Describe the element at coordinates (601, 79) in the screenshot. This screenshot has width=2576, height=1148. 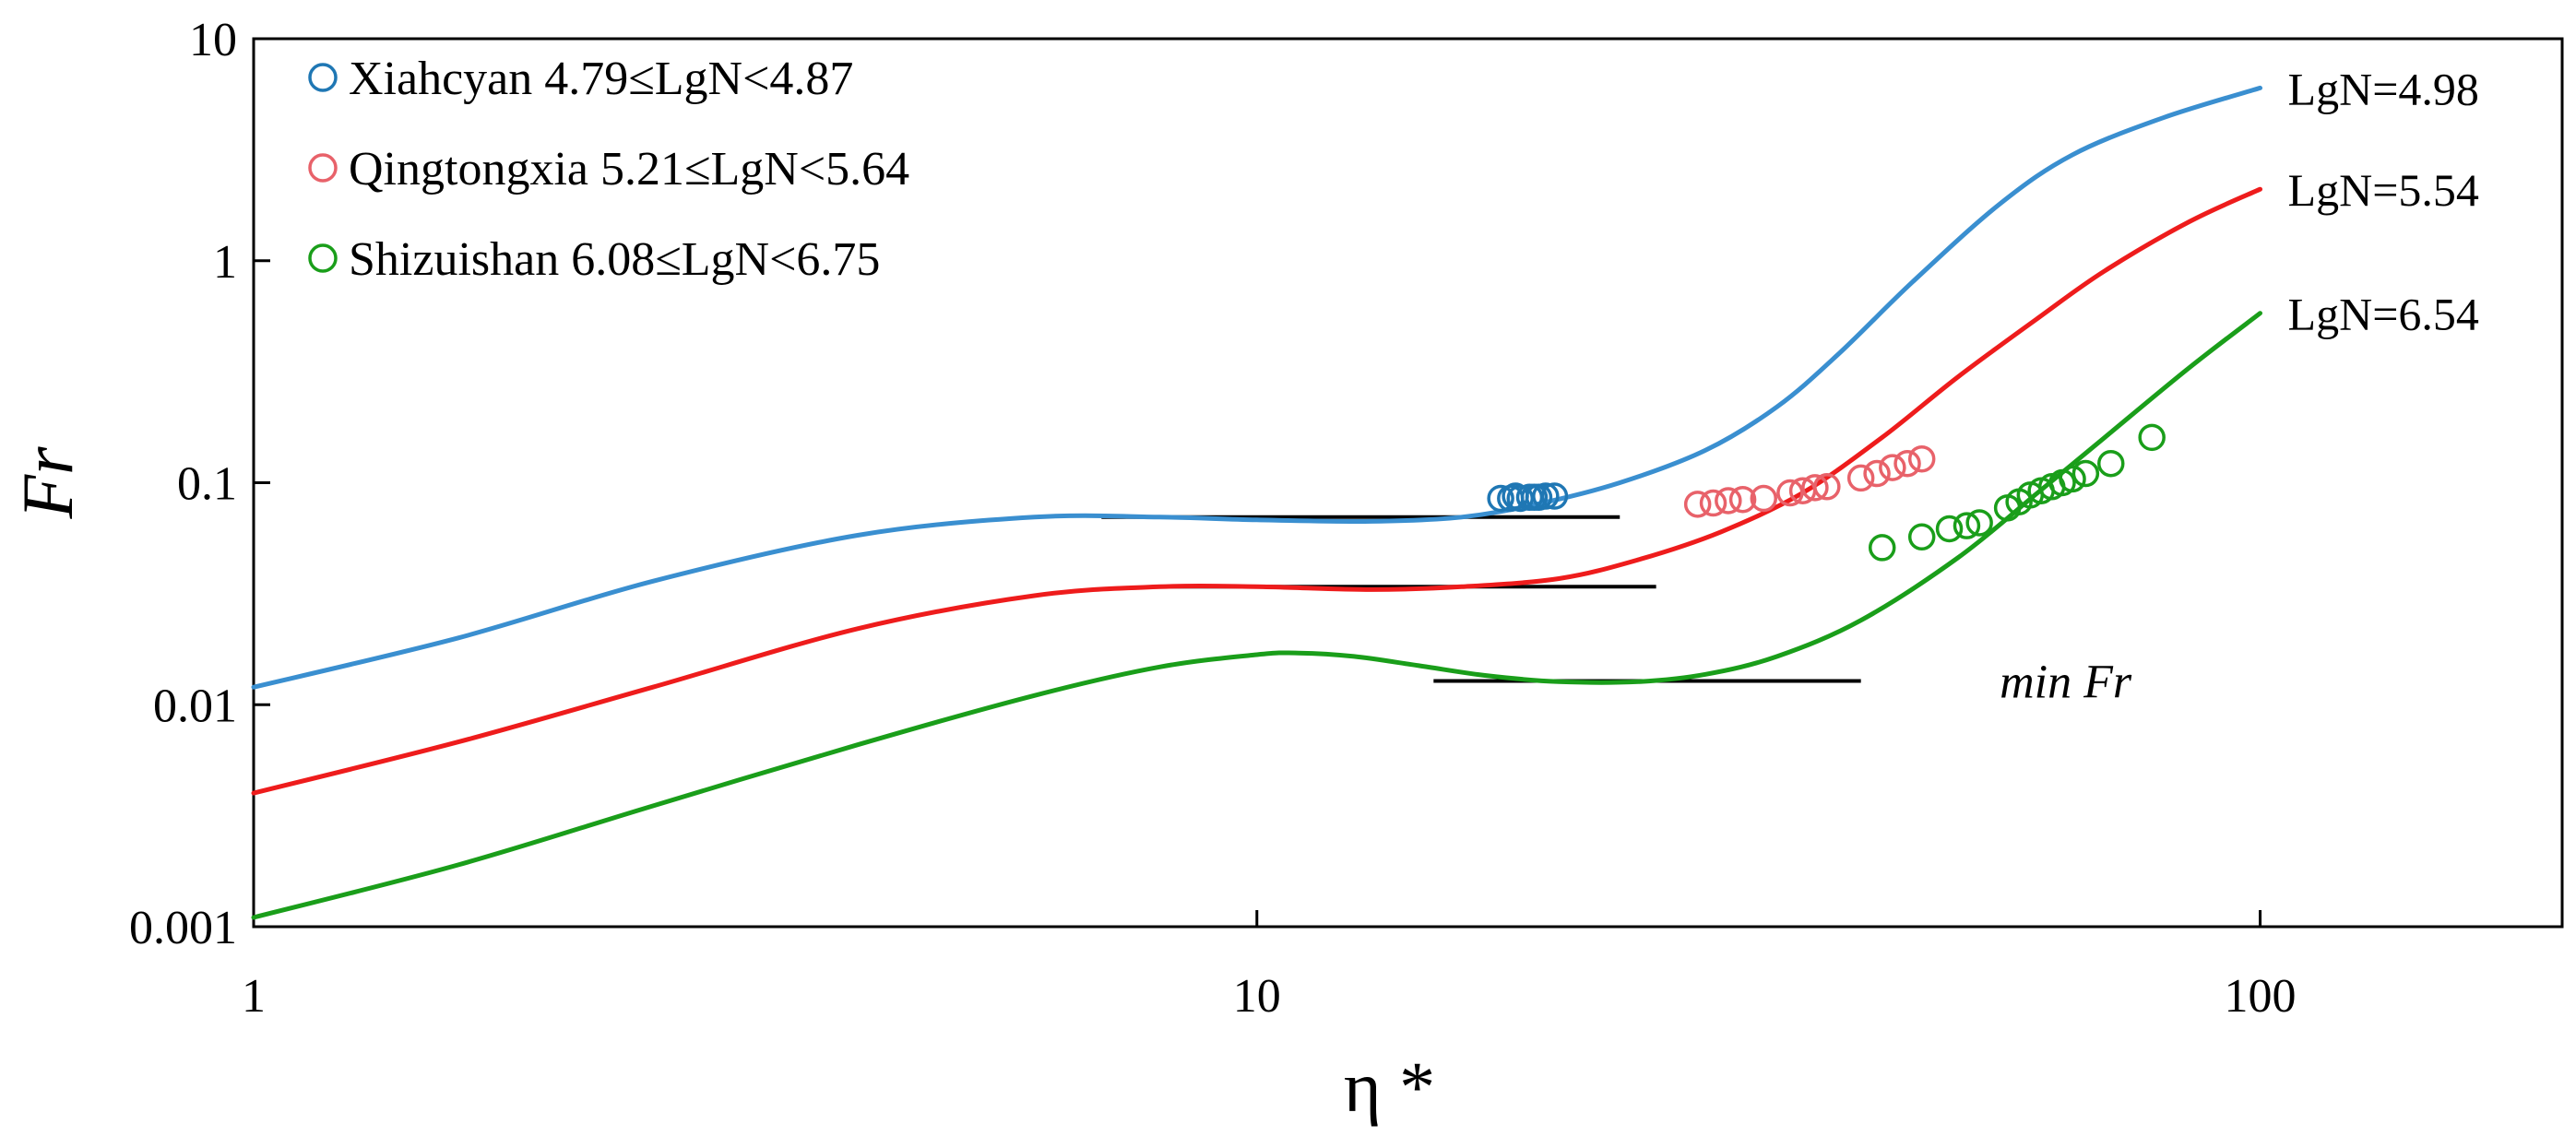
I see `legend-label: Xiahcyan 4.79≤LgN<4.87` at that location.